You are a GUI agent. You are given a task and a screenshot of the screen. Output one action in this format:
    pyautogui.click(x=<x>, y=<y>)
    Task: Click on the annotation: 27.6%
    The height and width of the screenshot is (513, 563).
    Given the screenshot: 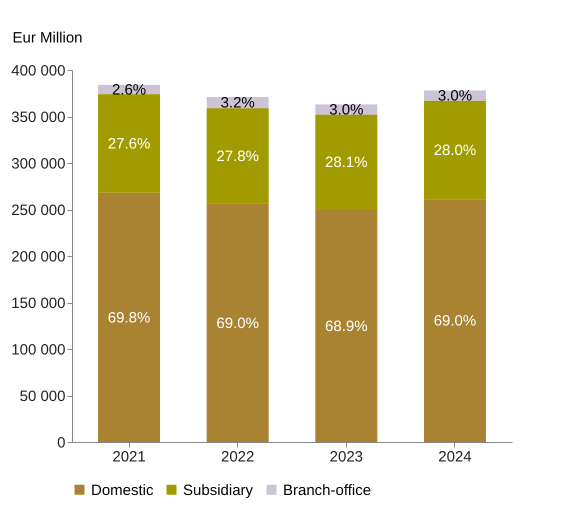 What is the action you would take?
    pyautogui.click(x=129, y=143)
    